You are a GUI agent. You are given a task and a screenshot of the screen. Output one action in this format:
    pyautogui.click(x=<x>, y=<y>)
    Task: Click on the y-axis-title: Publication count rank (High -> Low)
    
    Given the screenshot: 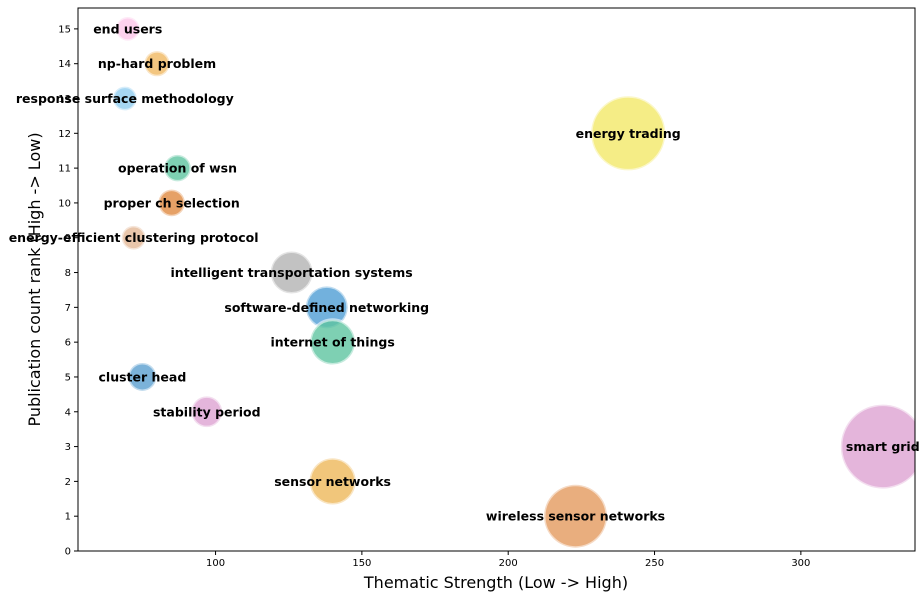 What is the action you would take?
    pyautogui.click(x=34, y=279)
    